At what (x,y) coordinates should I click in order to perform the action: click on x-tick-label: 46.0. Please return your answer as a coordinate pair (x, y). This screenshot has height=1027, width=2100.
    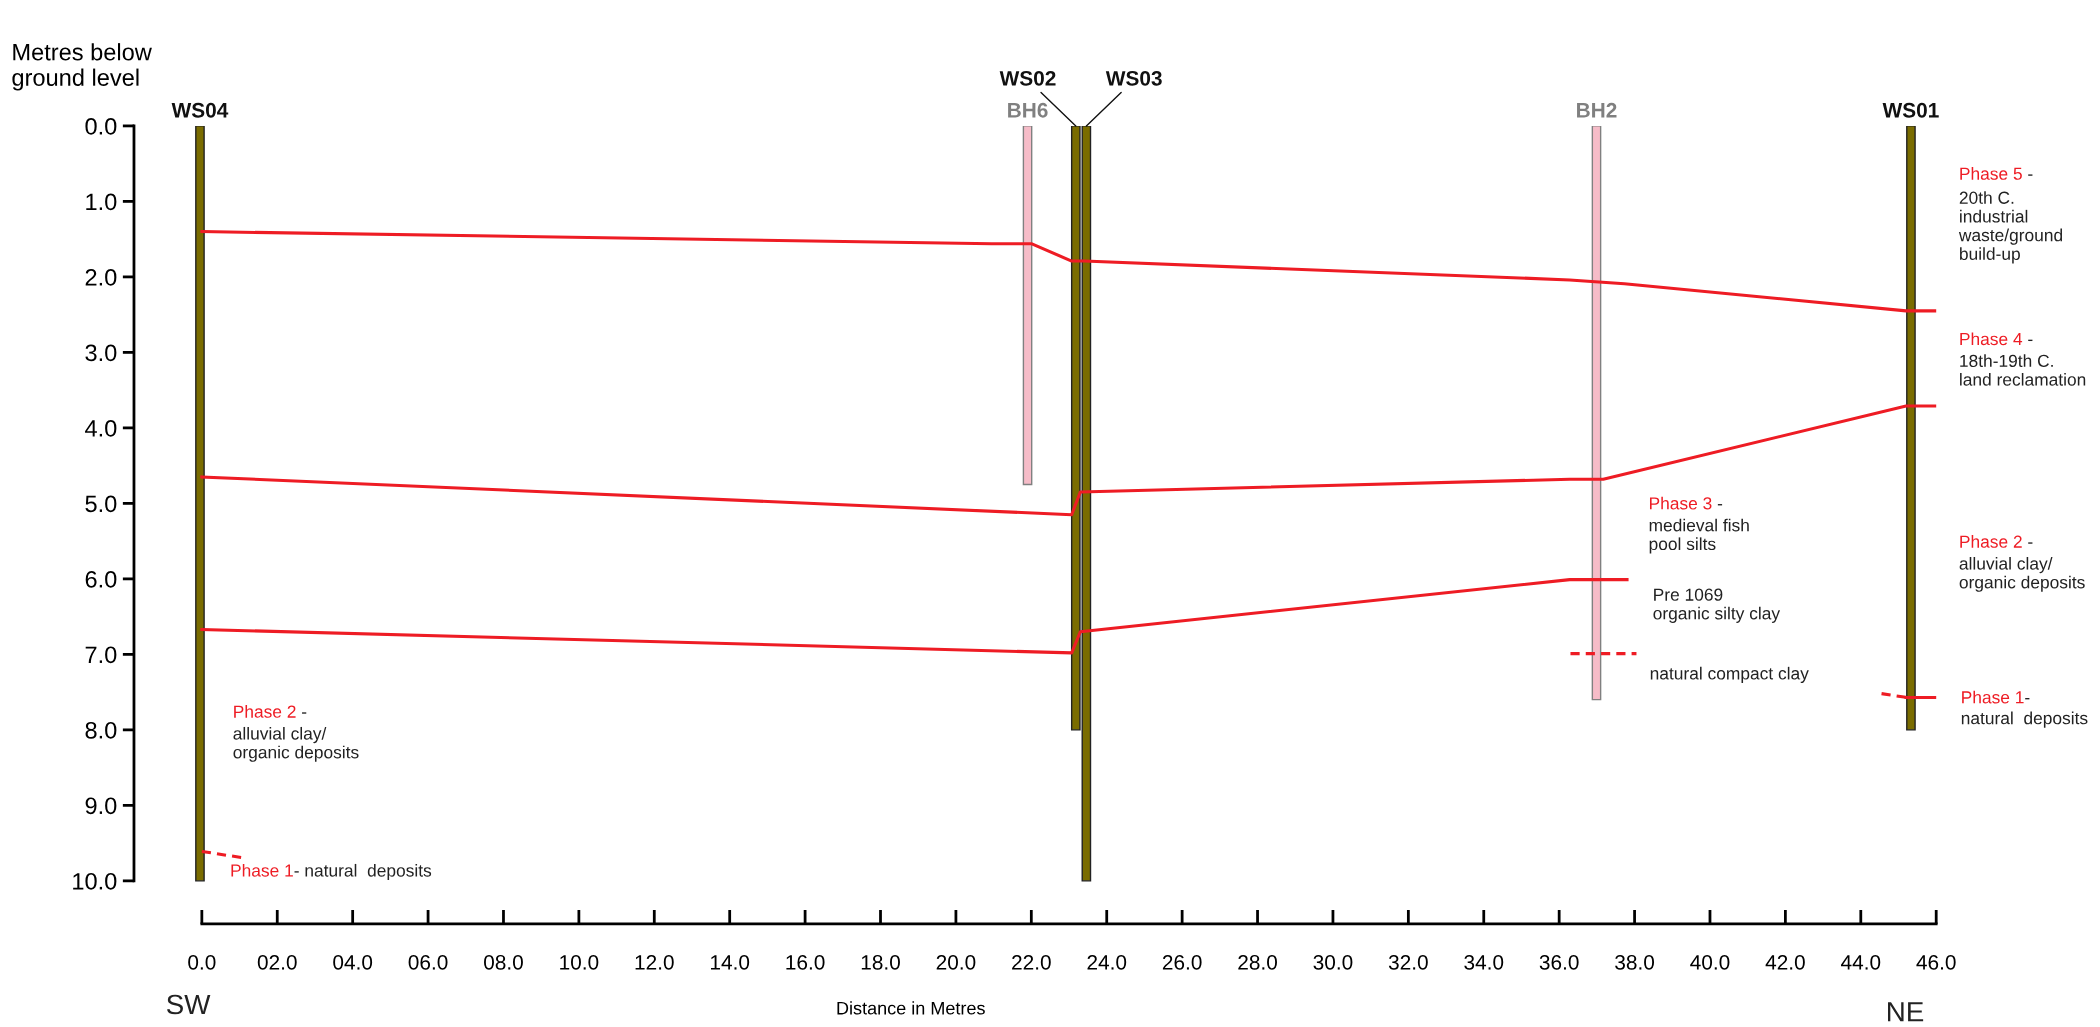
    Looking at the image, I should click on (1936, 962).